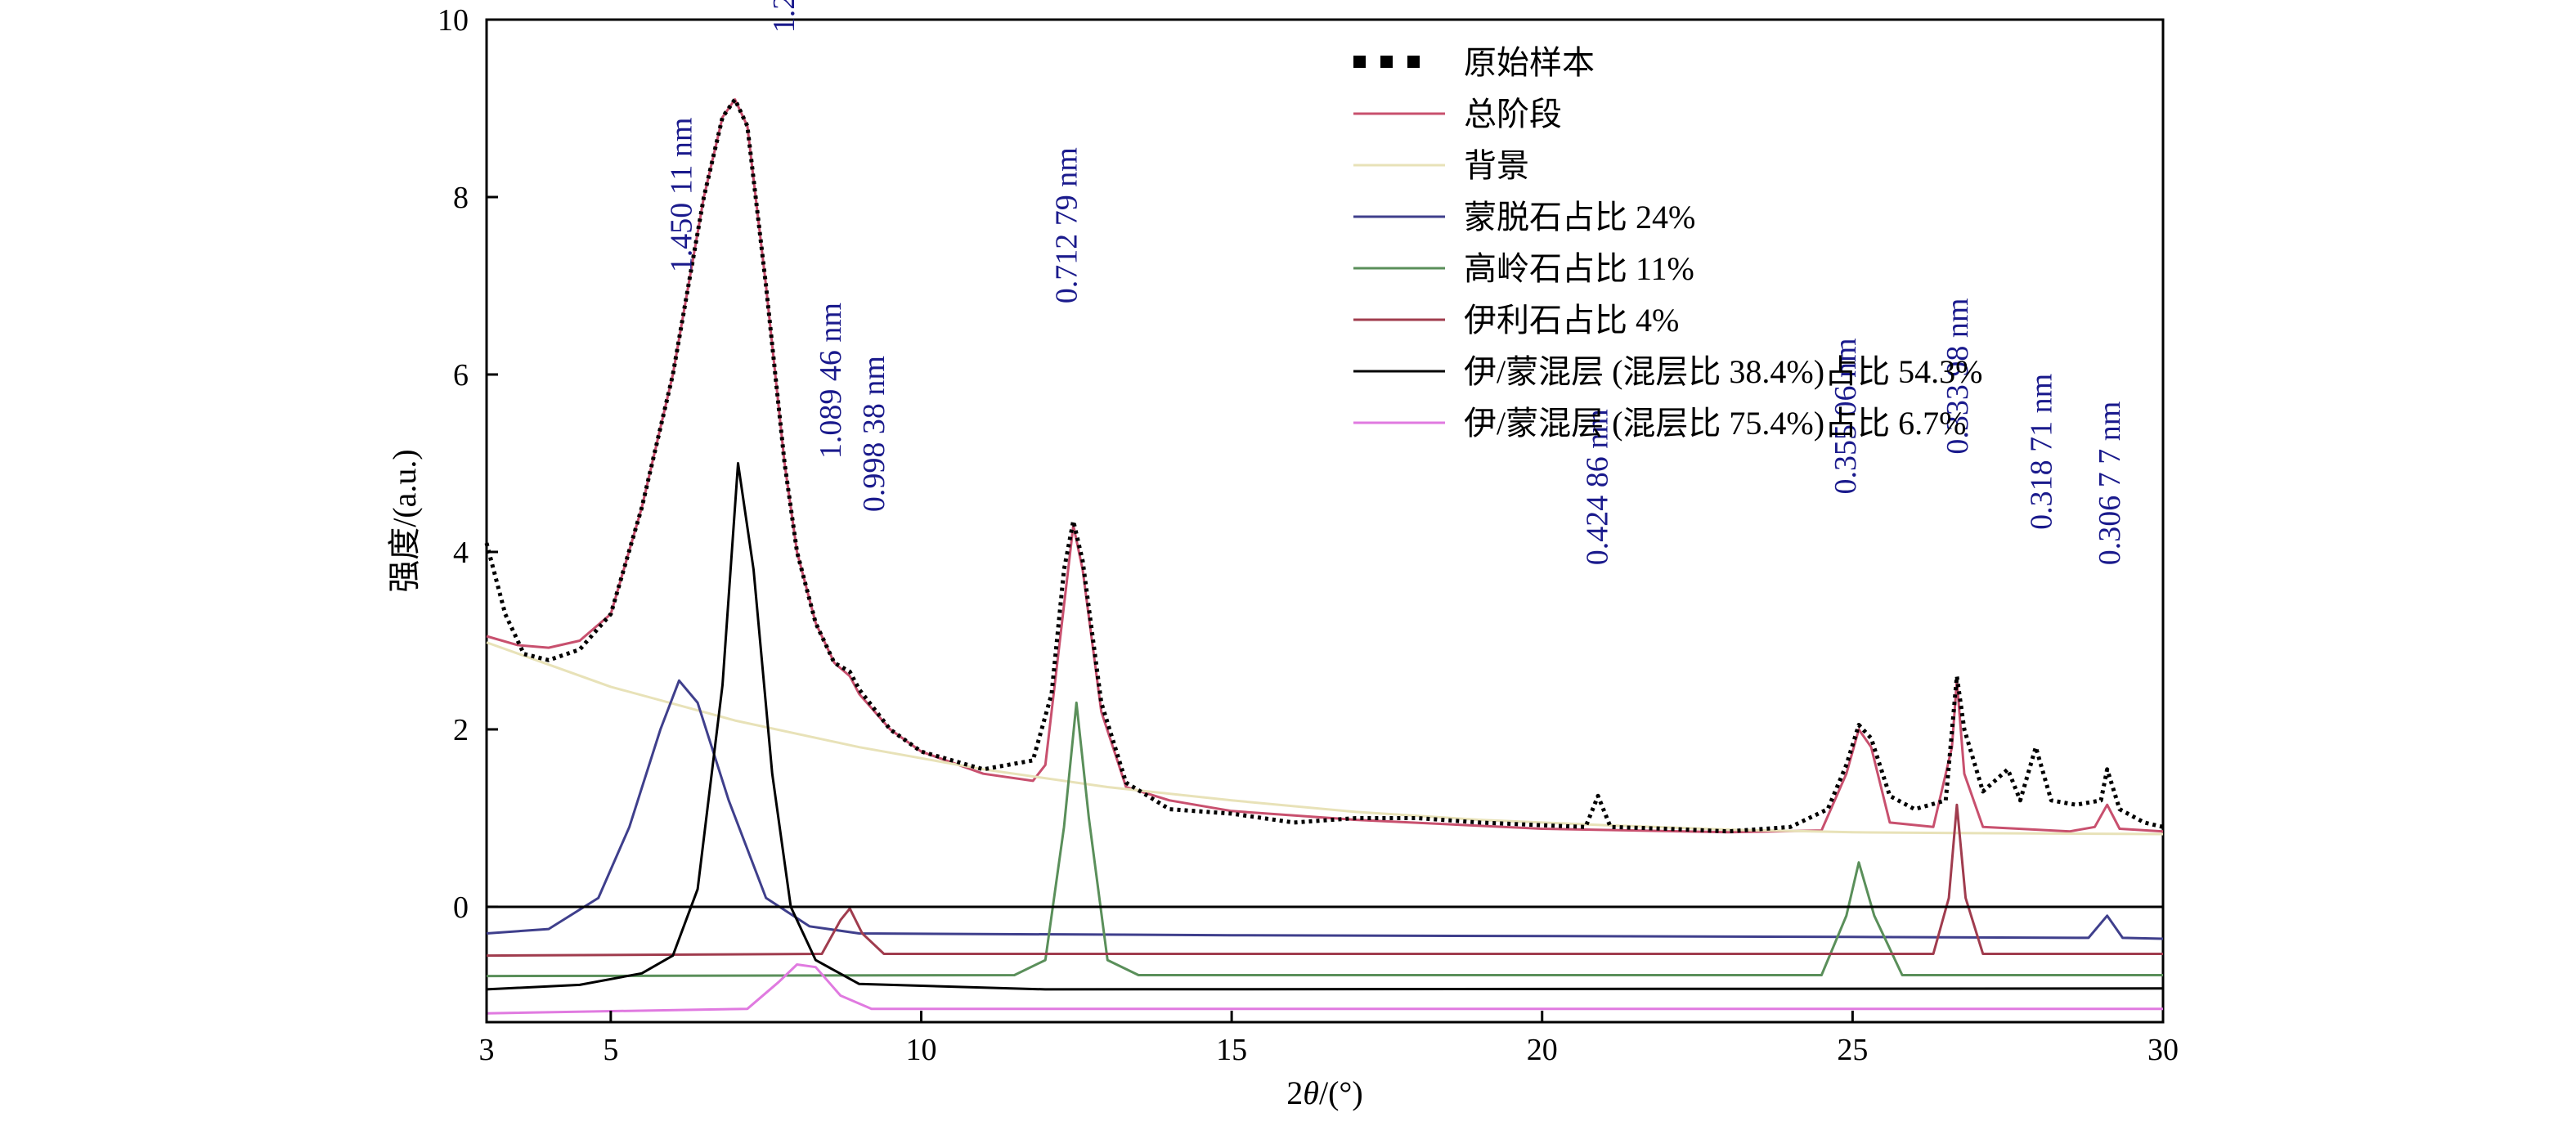 The image size is (2576, 1126). I want to click on peak-label: 1.450 11 nm, so click(682, 195).